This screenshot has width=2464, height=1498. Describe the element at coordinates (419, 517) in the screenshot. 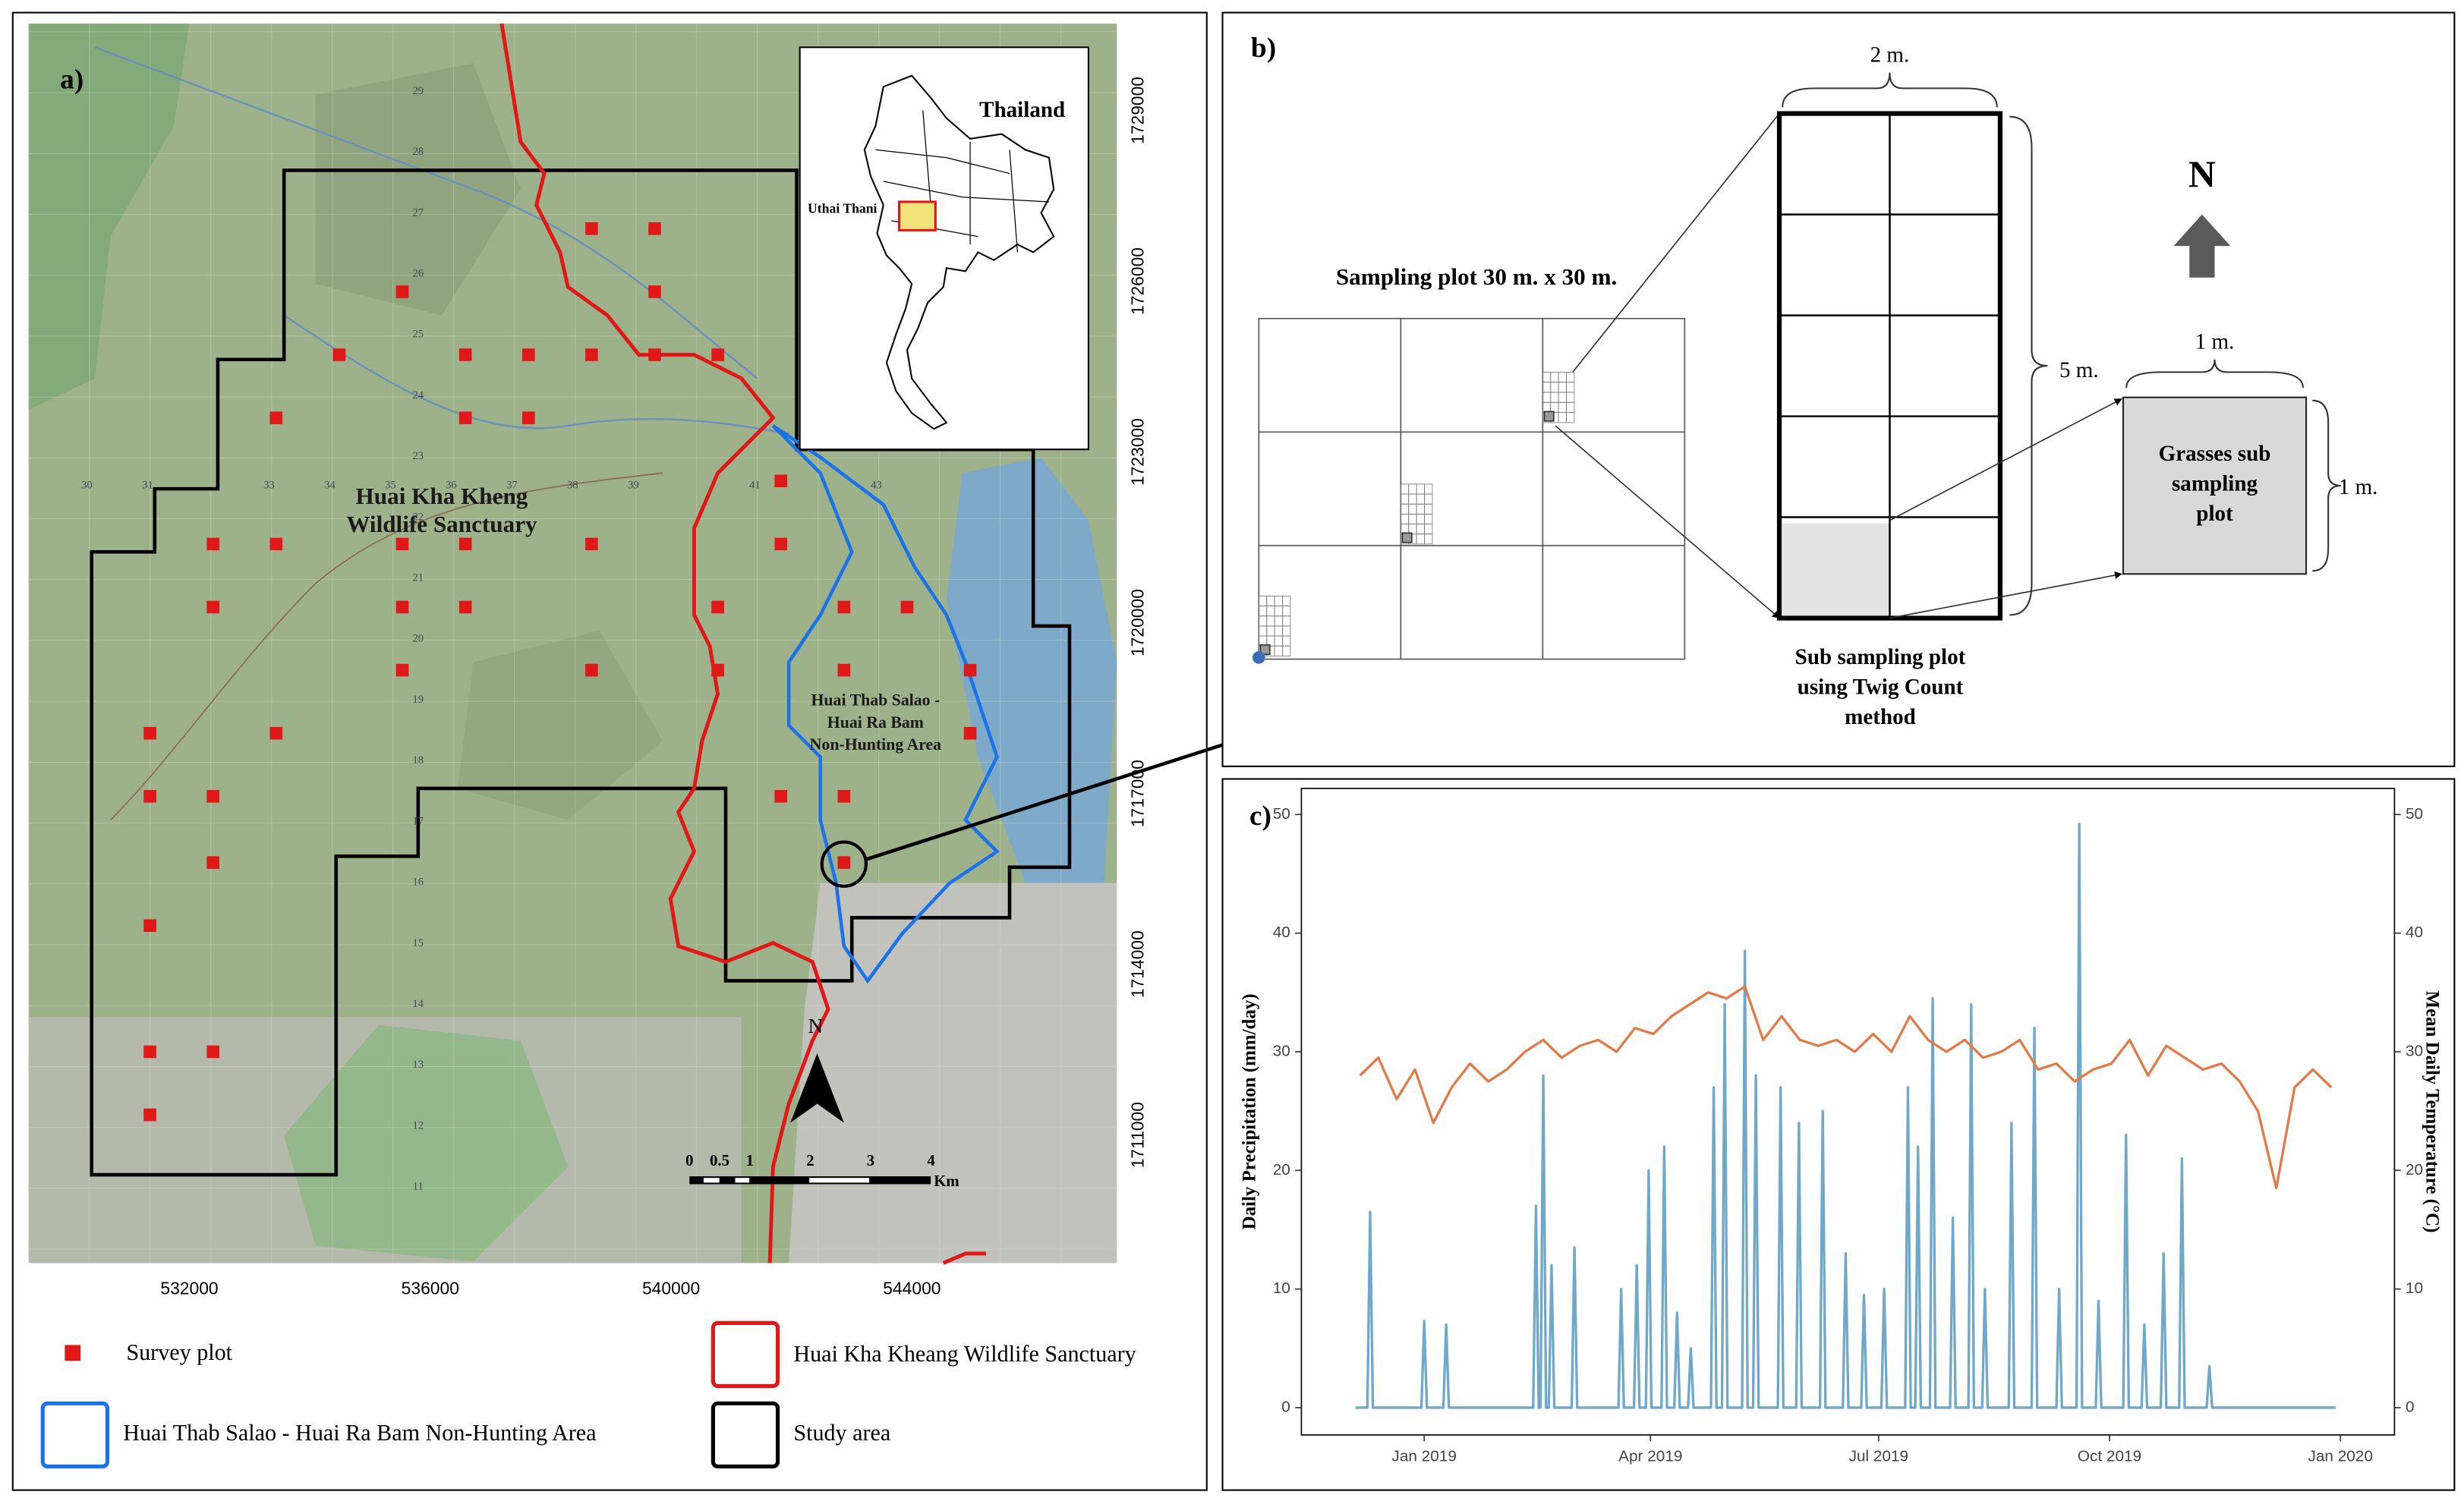

I see `grid-row-label: 22` at that location.